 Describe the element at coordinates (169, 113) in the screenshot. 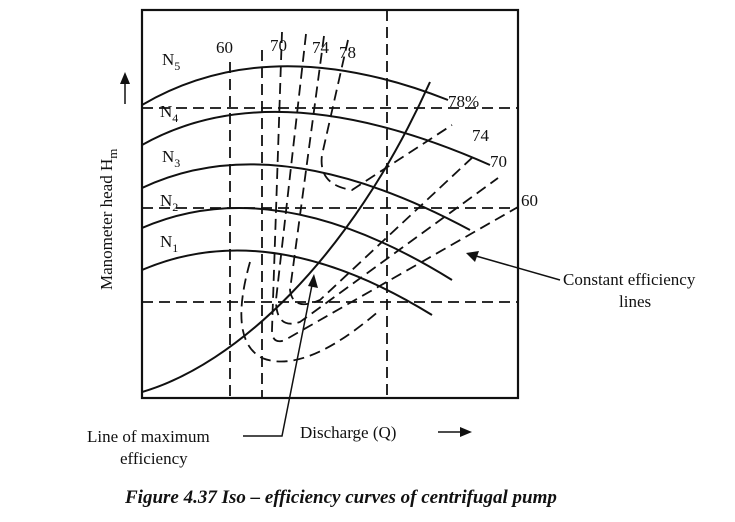

I see `speed-label-n4: N4` at that location.